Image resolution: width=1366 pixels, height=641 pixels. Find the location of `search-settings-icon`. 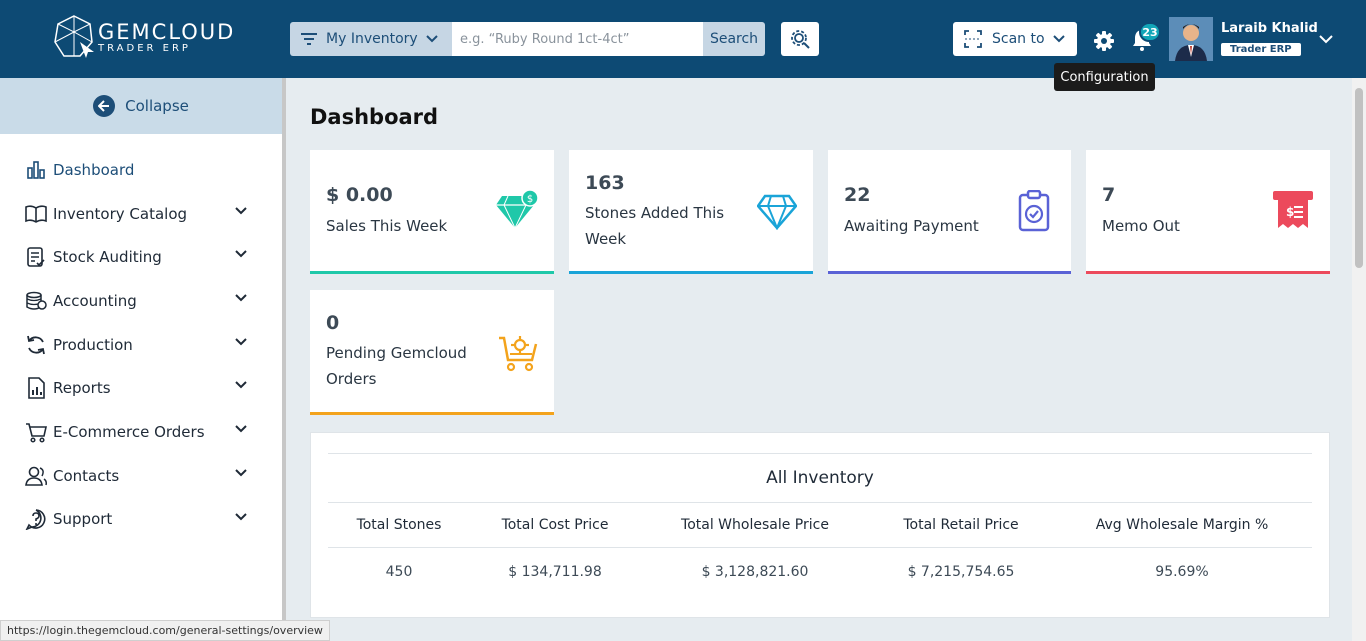

search-settings-icon is located at coordinates (800, 39).